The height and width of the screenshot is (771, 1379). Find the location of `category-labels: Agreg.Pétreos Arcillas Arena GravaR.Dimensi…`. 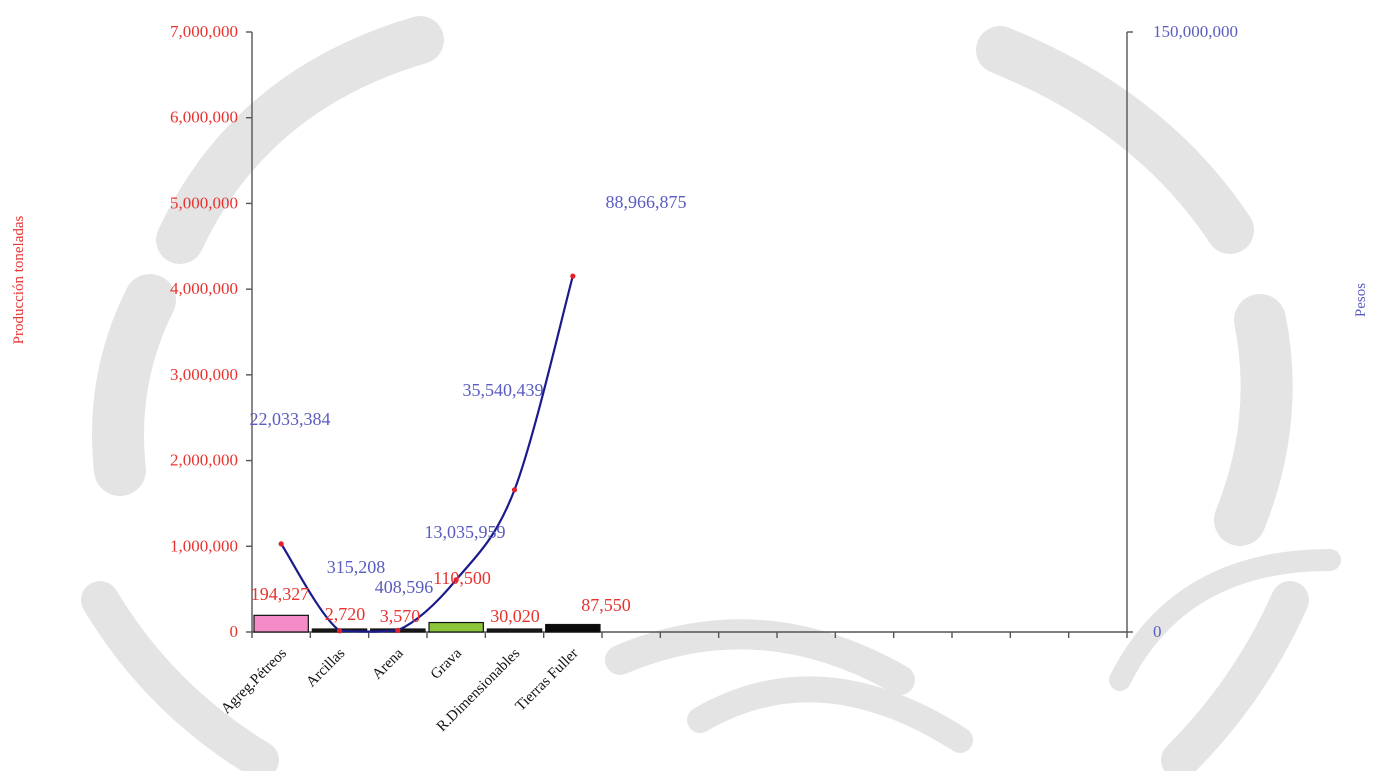

category-labels: Agreg.Pétreos Arcillas Arena GravaR.Dimensi… is located at coordinates (399, 690).